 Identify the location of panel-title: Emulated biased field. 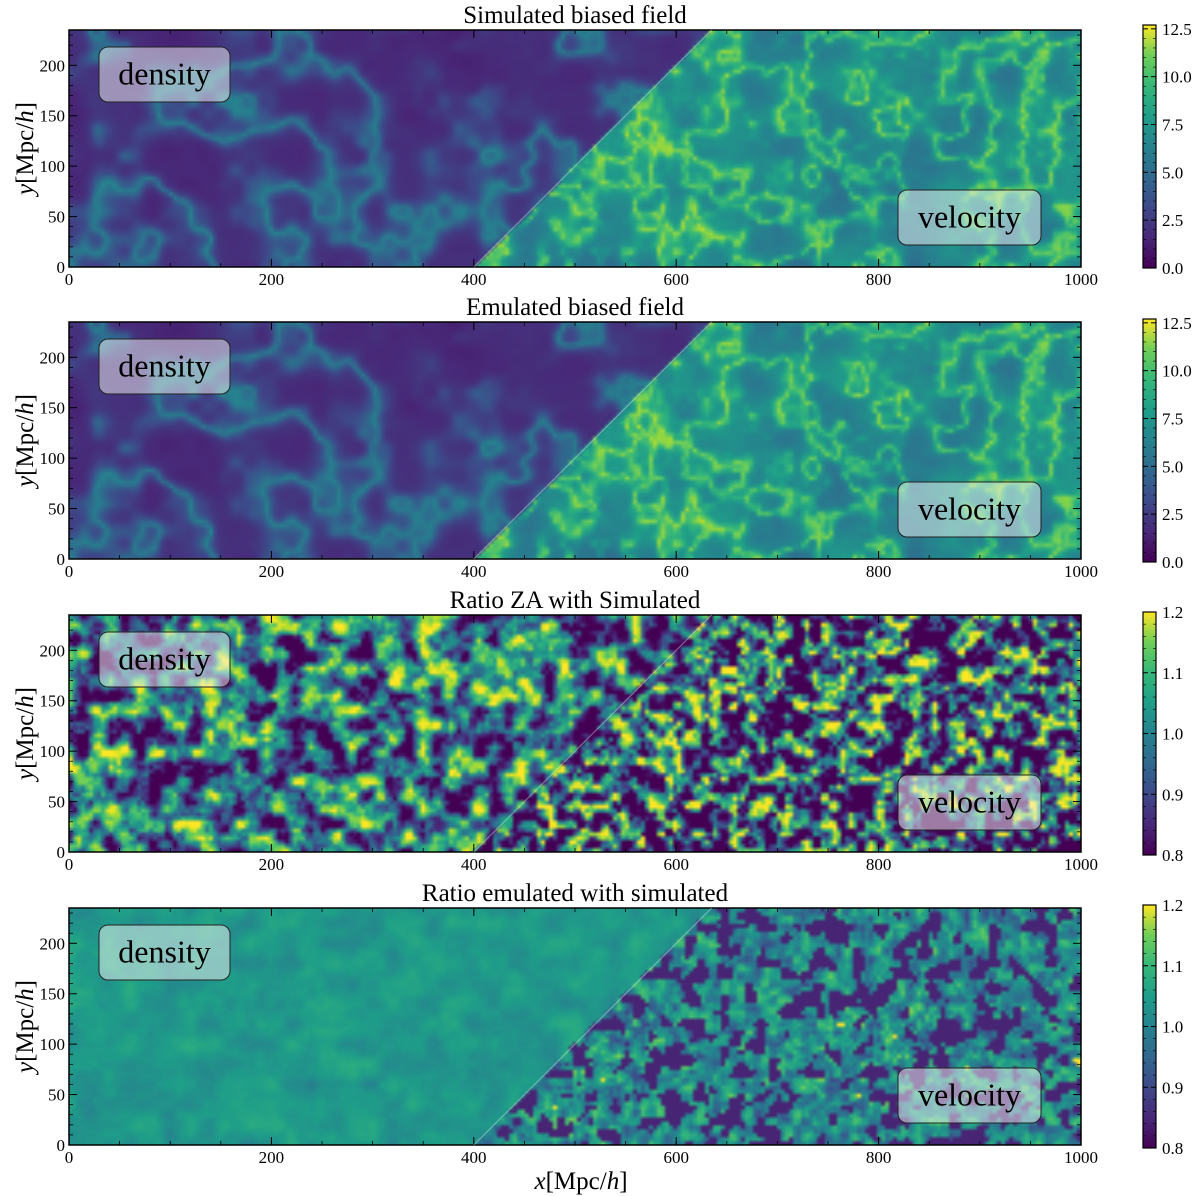
(575, 307).